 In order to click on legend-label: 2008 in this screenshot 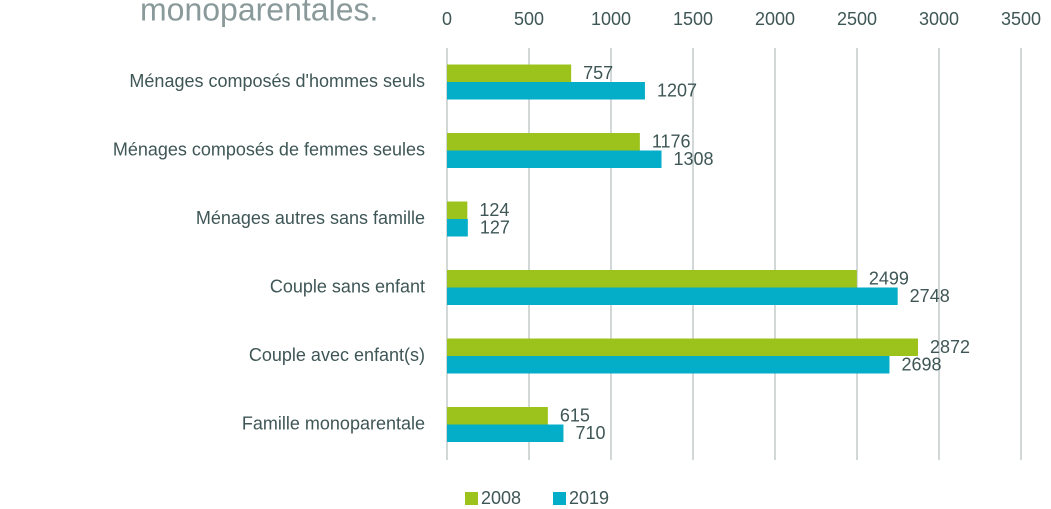, I will do `click(501, 498)`.